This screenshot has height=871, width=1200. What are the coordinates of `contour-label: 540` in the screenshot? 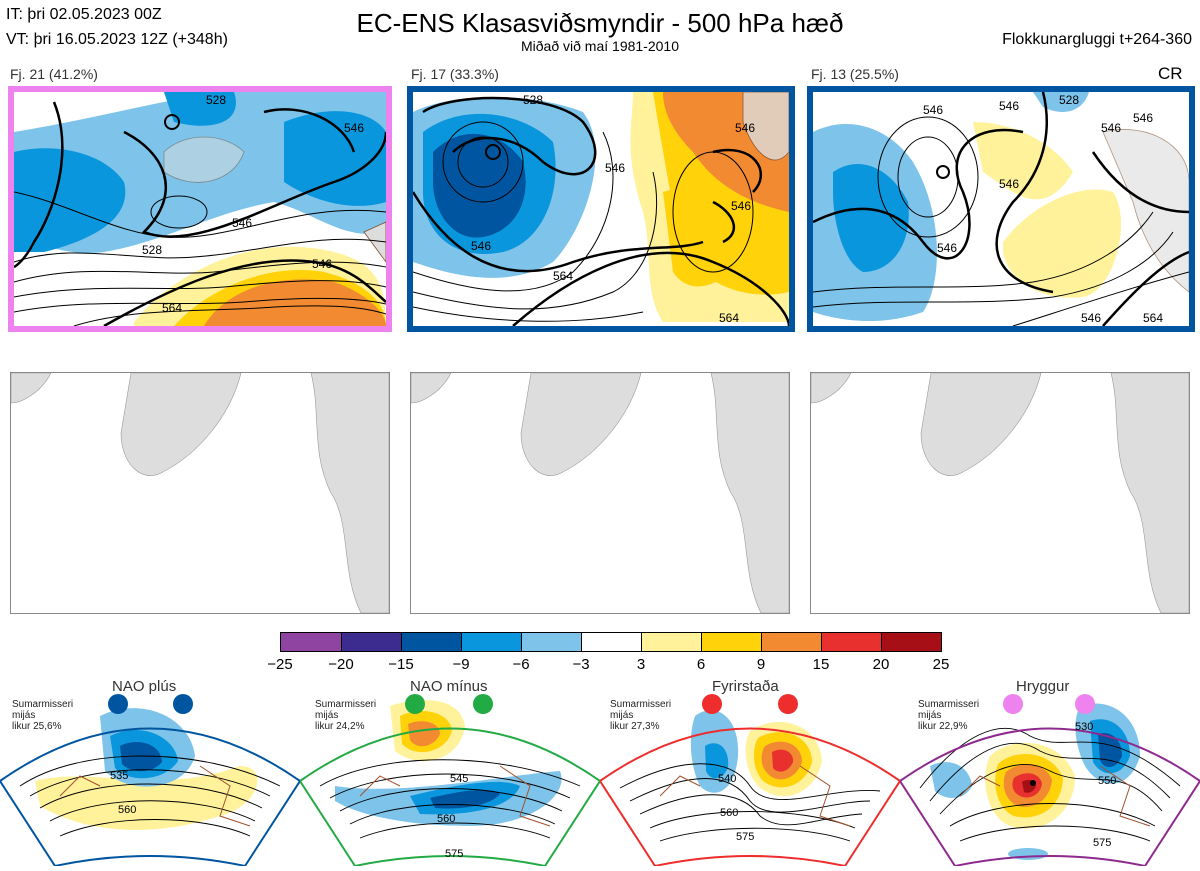 It's located at (727, 779).